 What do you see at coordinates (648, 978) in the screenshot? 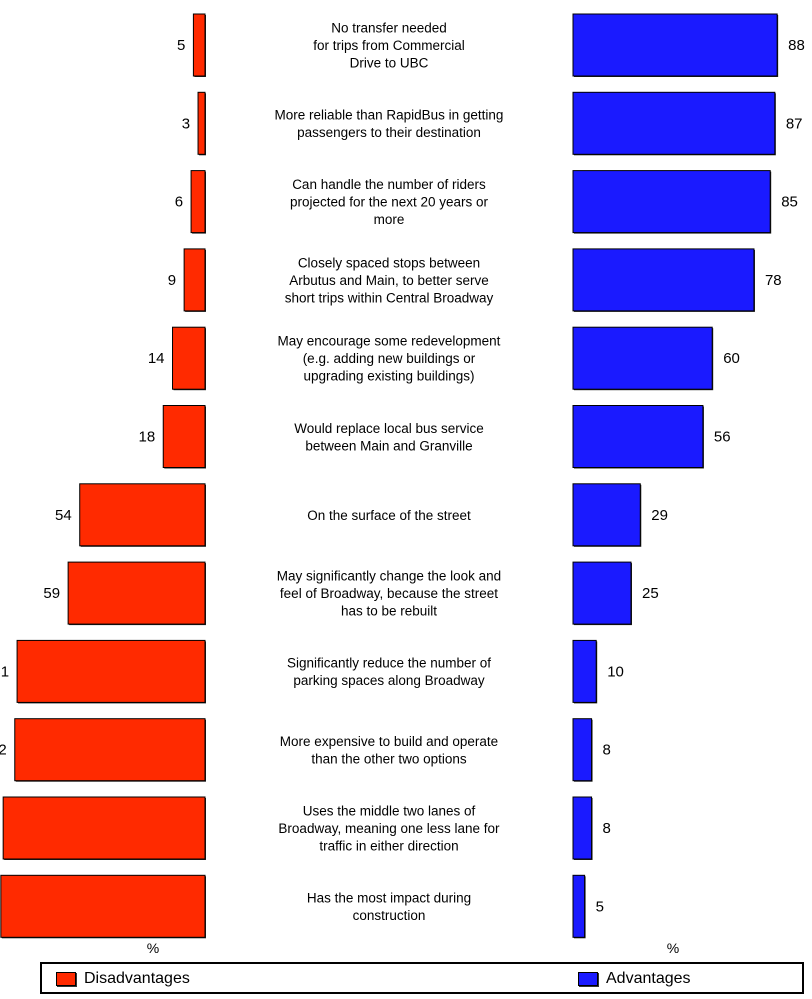
I see `legend-label-advantages: Advantages` at bounding box center [648, 978].